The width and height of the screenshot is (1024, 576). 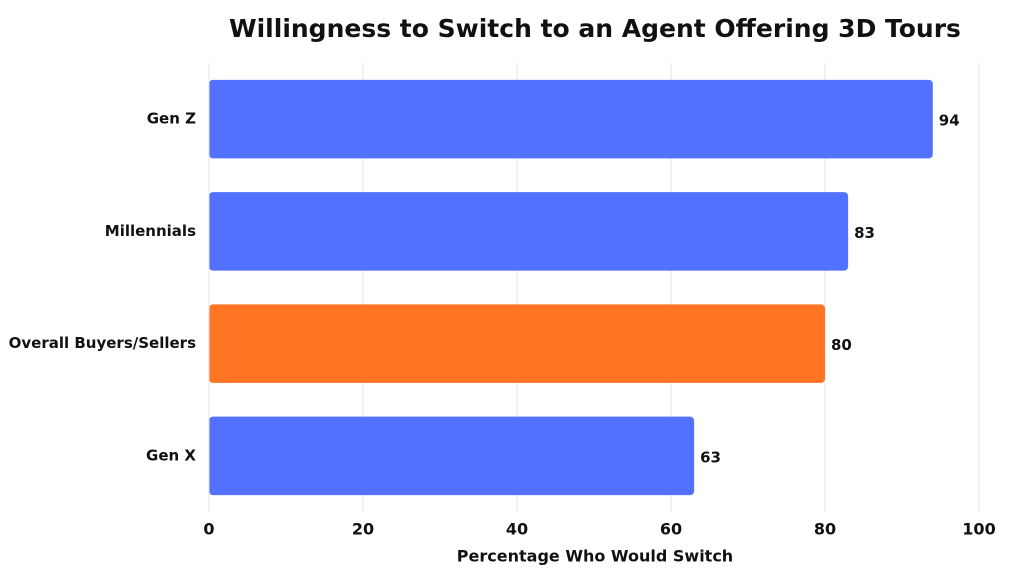 What do you see at coordinates (841, 345) in the screenshot?
I see `value-label: 80` at bounding box center [841, 345].